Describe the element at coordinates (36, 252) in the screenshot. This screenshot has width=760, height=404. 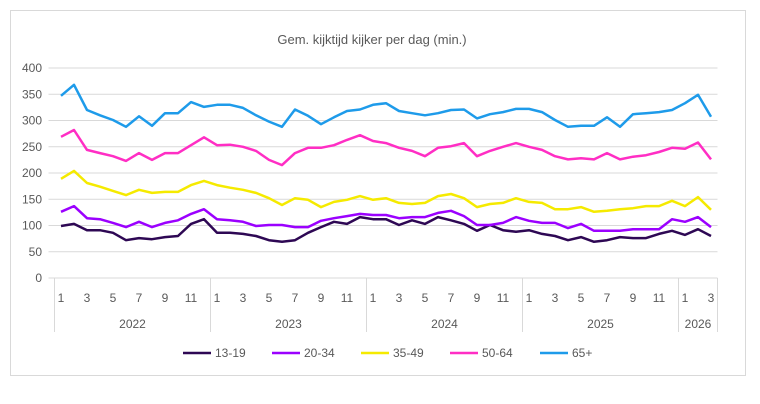
I see `y-tick-label: 50` at that location.